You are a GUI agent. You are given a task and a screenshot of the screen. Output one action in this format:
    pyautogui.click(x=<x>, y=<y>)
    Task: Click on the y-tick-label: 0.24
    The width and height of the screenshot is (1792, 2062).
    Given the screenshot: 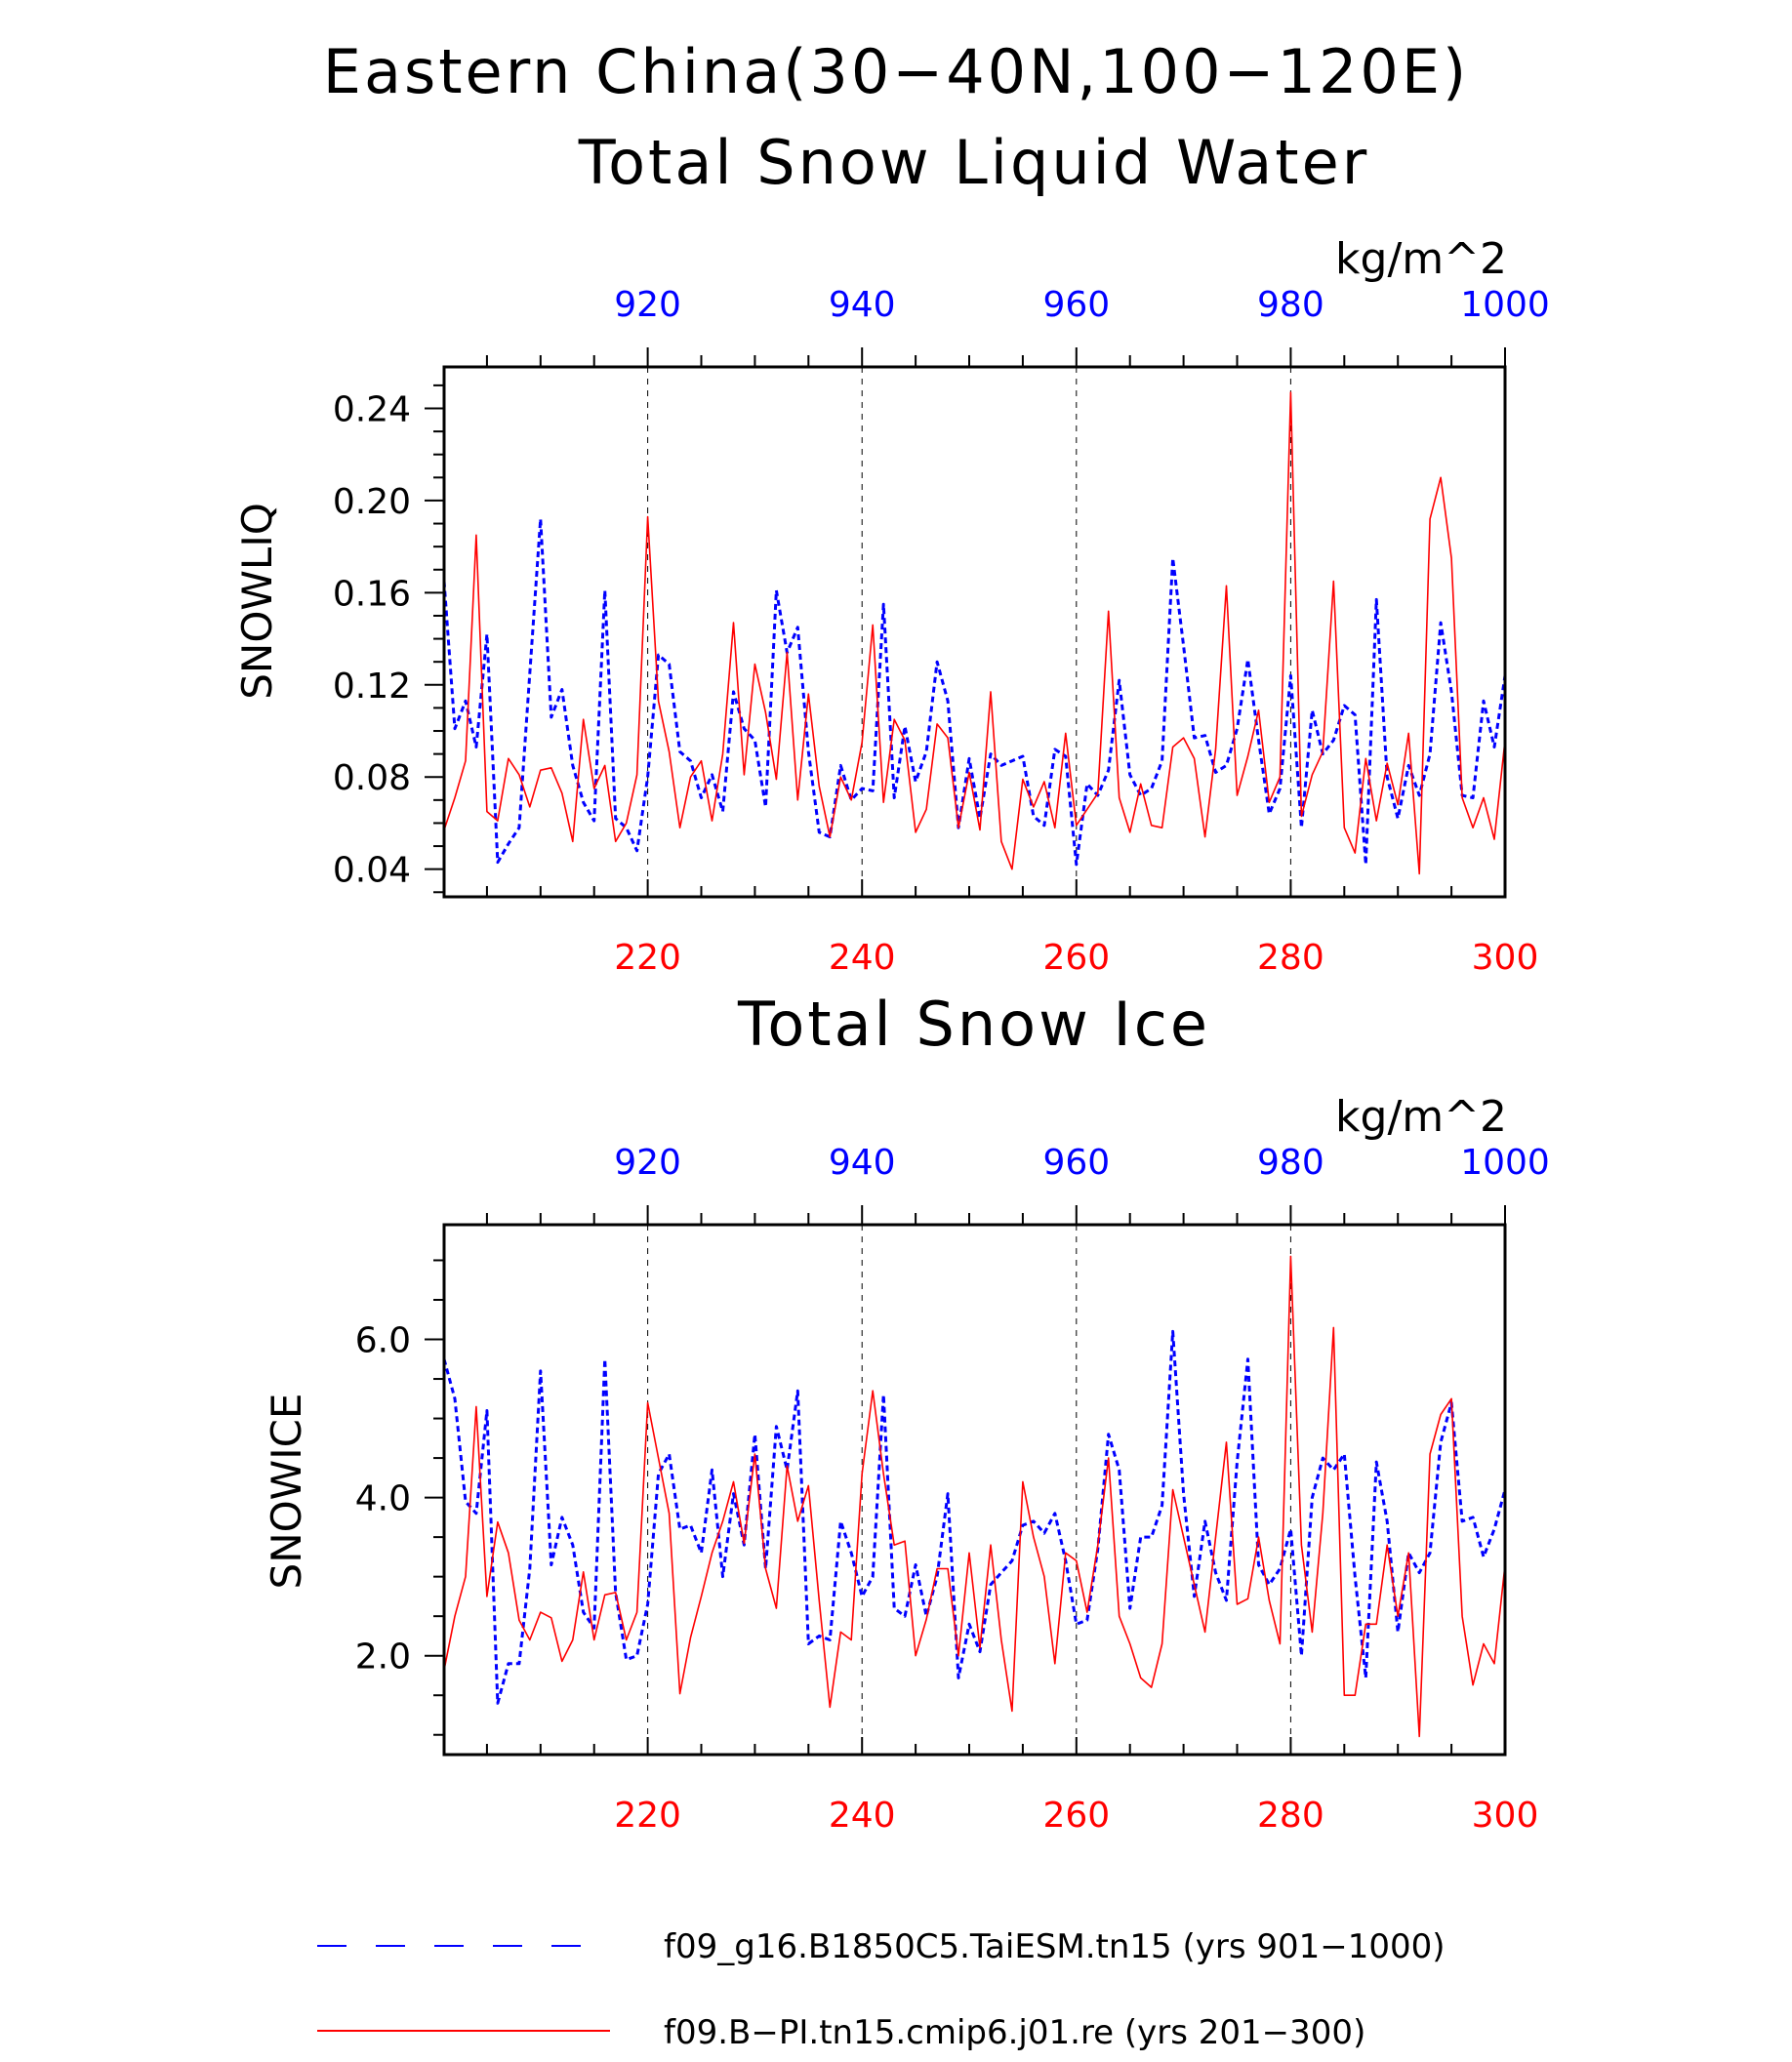 What is the action you would take?
    pyautogui.click(x=372, y=409)
    